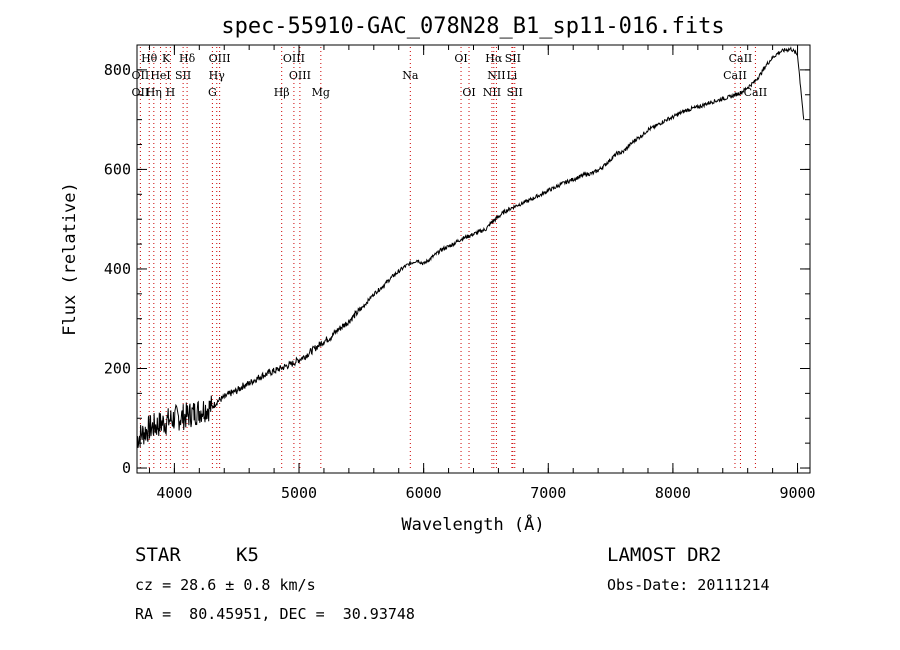 This screenshot has height=650, width=900. What do you see at coordinates (117, 70) in the screenshot?
I see `y-tick-label: 800` at bounding box center [117, 70].